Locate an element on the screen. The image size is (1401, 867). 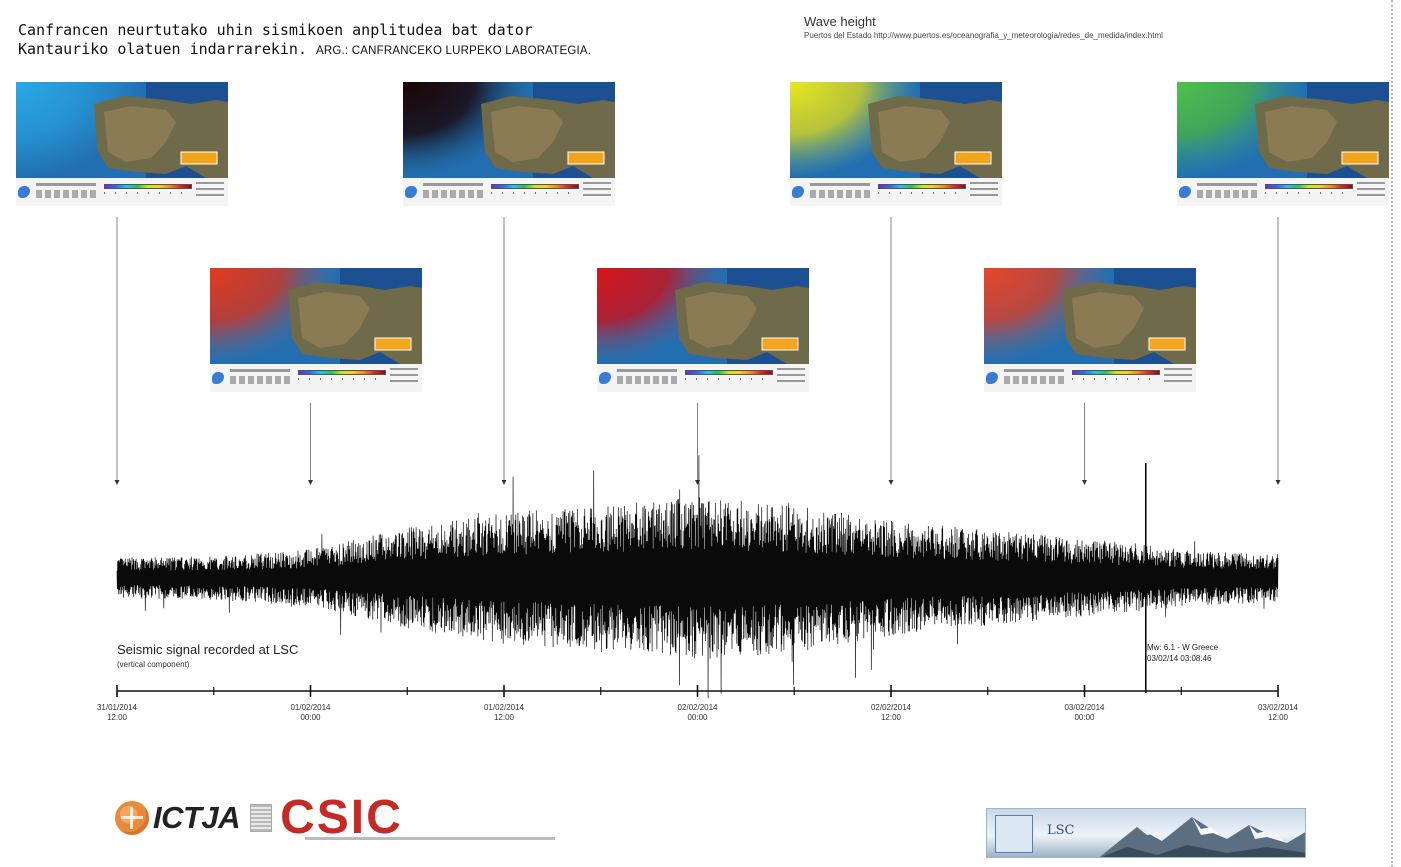
wave-height-title: Wave height is located at coordinates (840, 21).